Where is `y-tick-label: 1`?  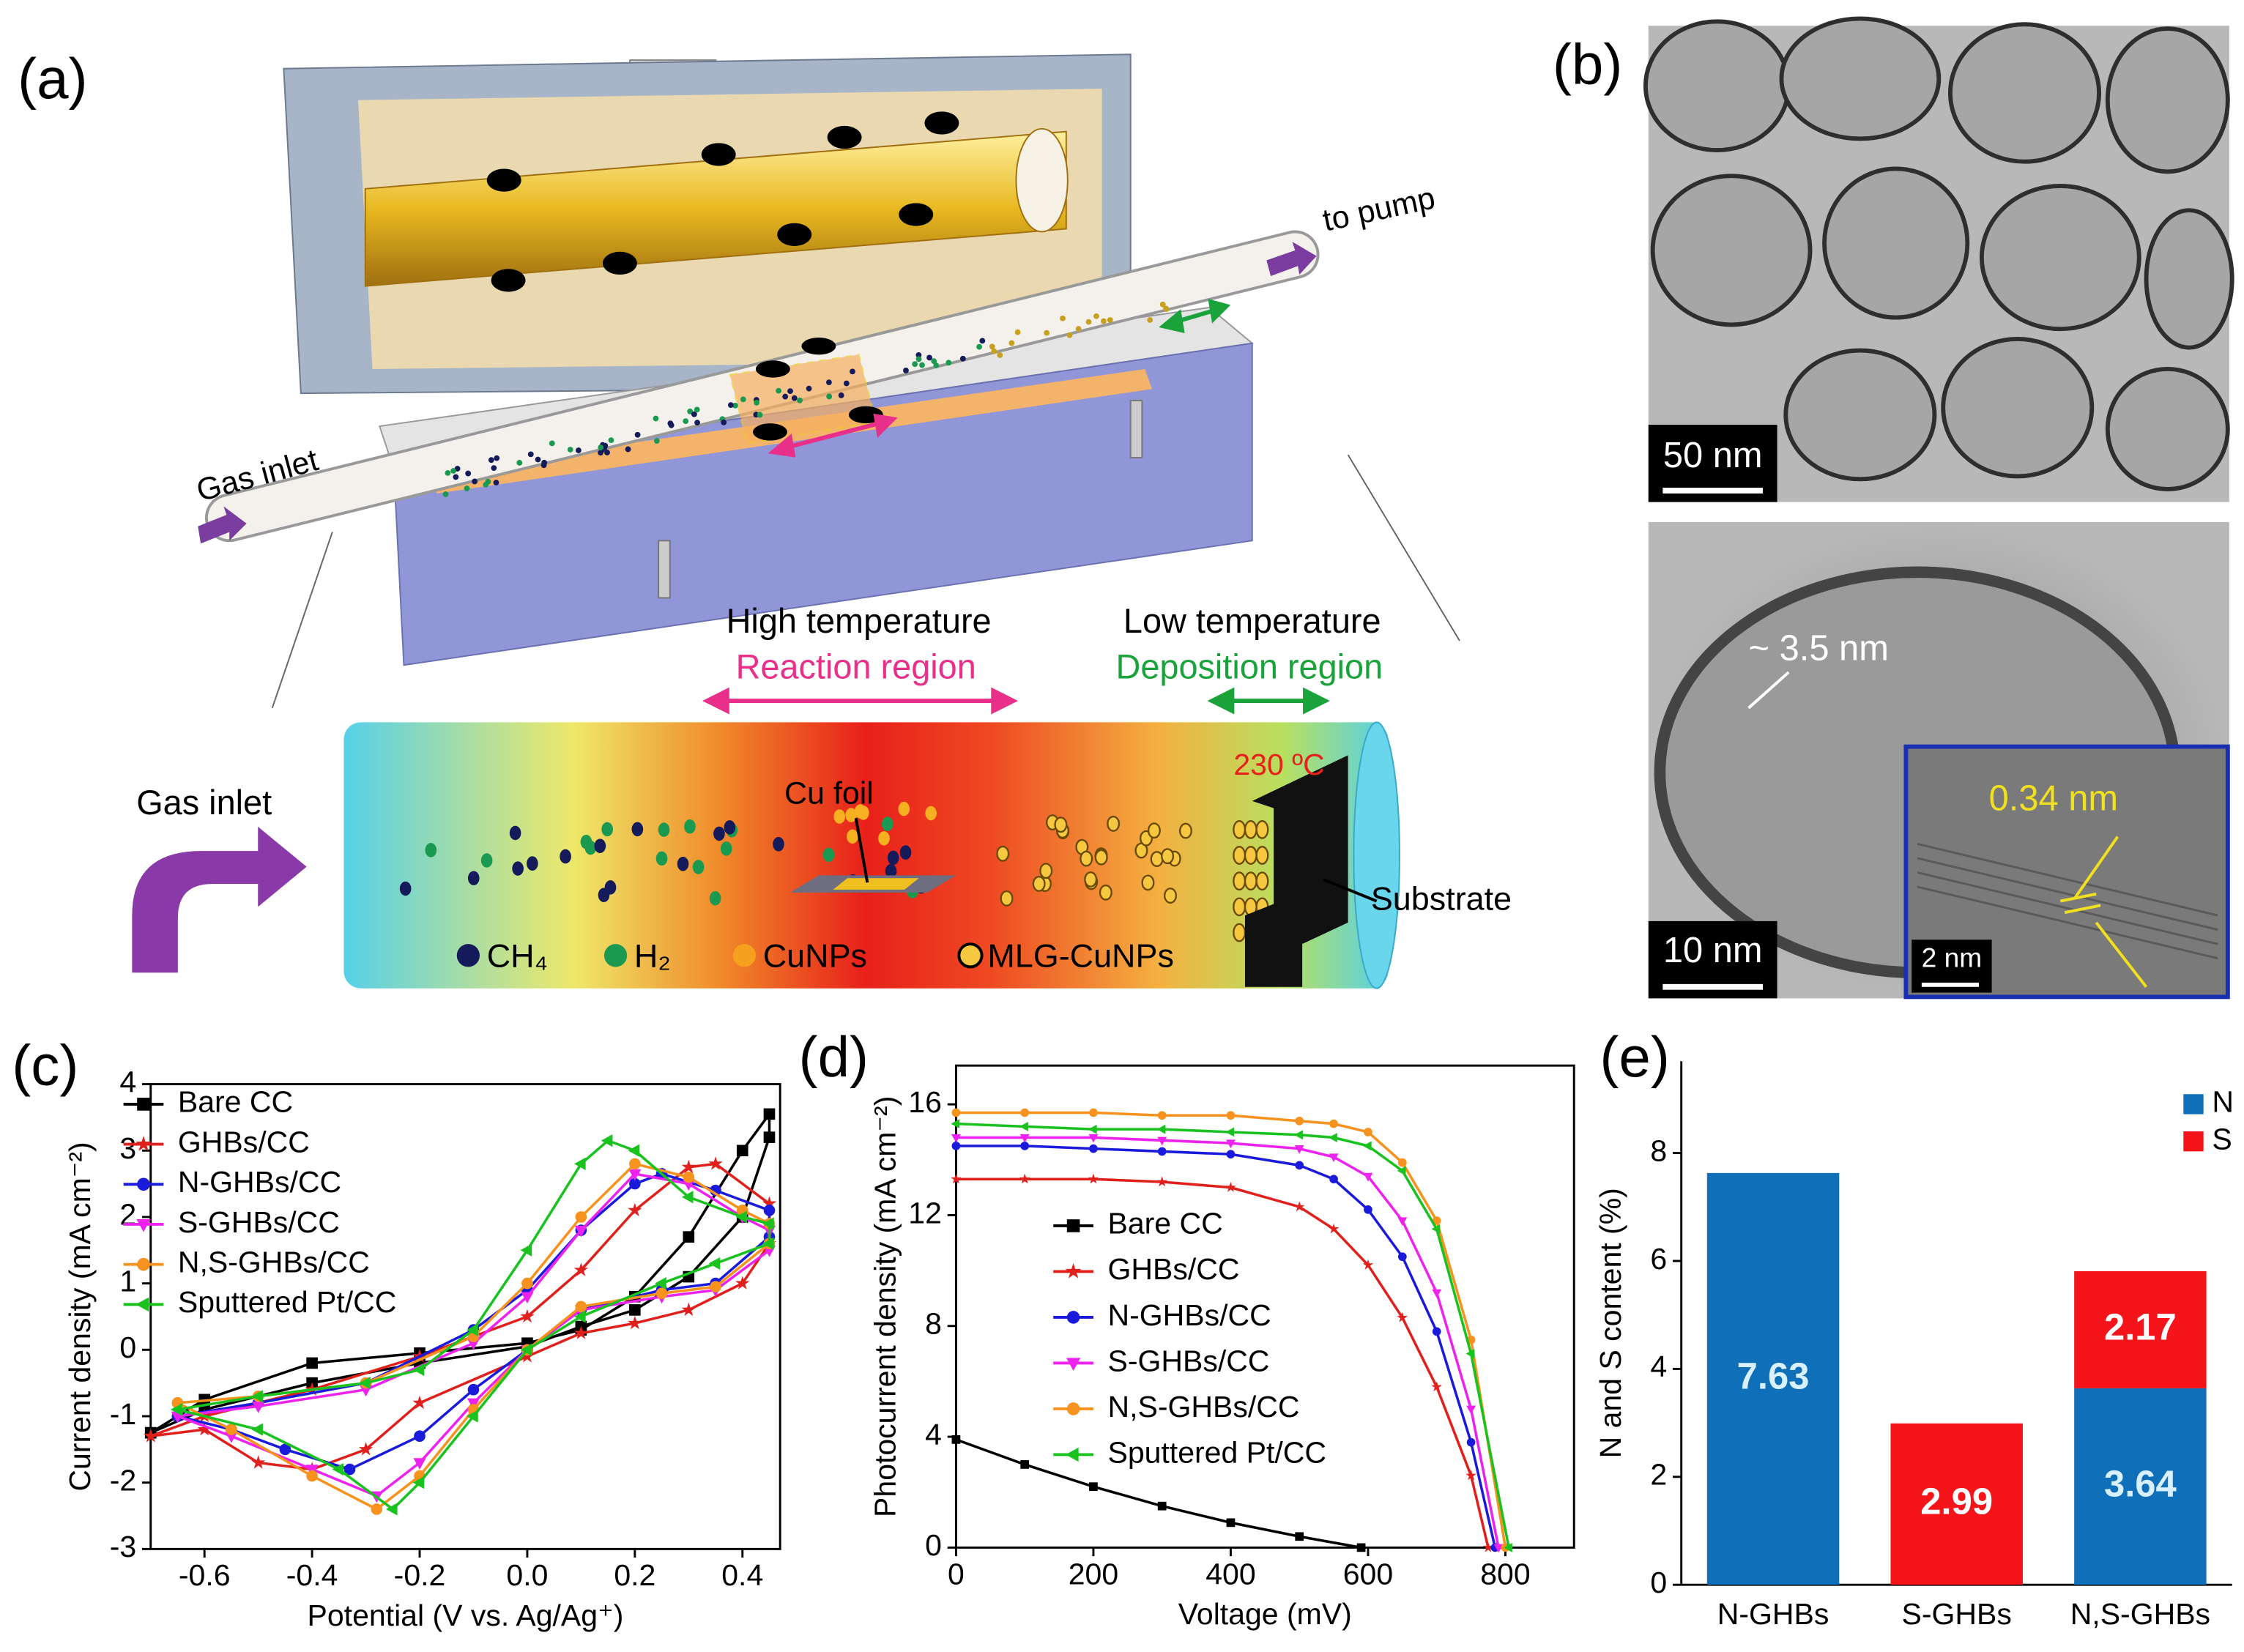
y-tick-label: 1 is located at coordinates (128, 1281).